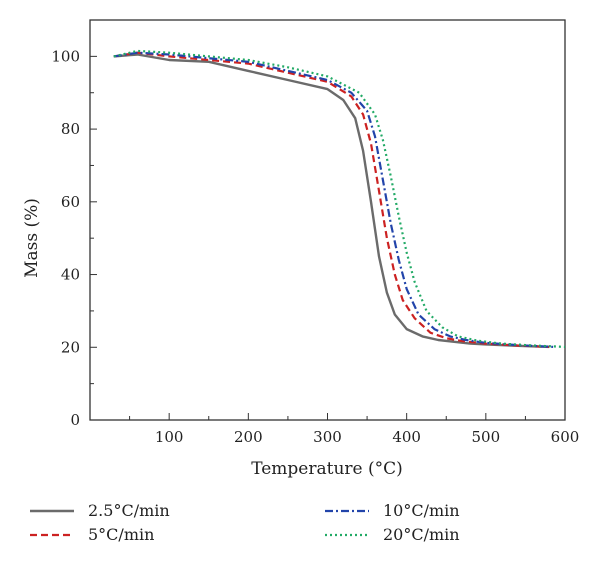 The image size is (600, 563). I want to click on legend: 2.5°C/min 5°C/min 10°C/min 20°C/min, so click(245, 522).